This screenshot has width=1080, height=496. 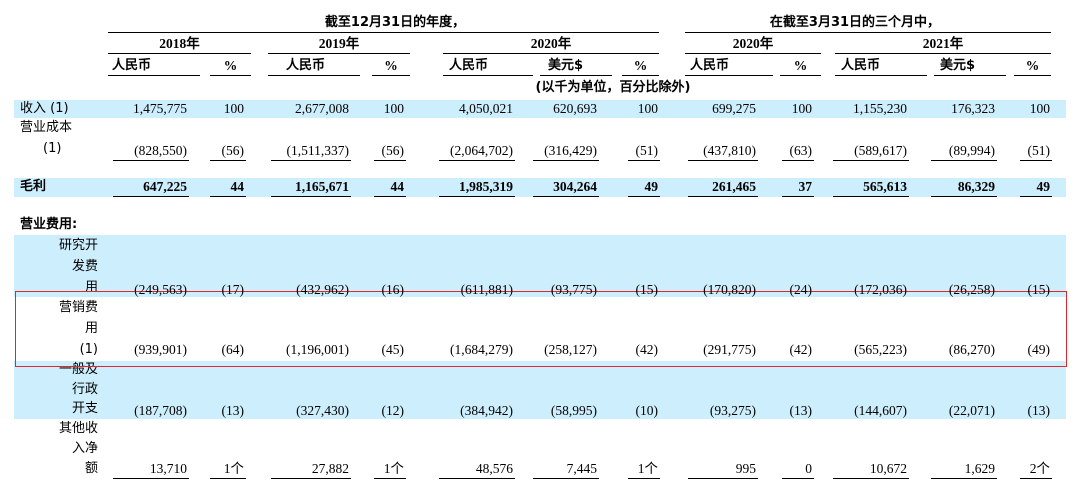 I want to click on table-cell: (64), so click(x=233, y=349).